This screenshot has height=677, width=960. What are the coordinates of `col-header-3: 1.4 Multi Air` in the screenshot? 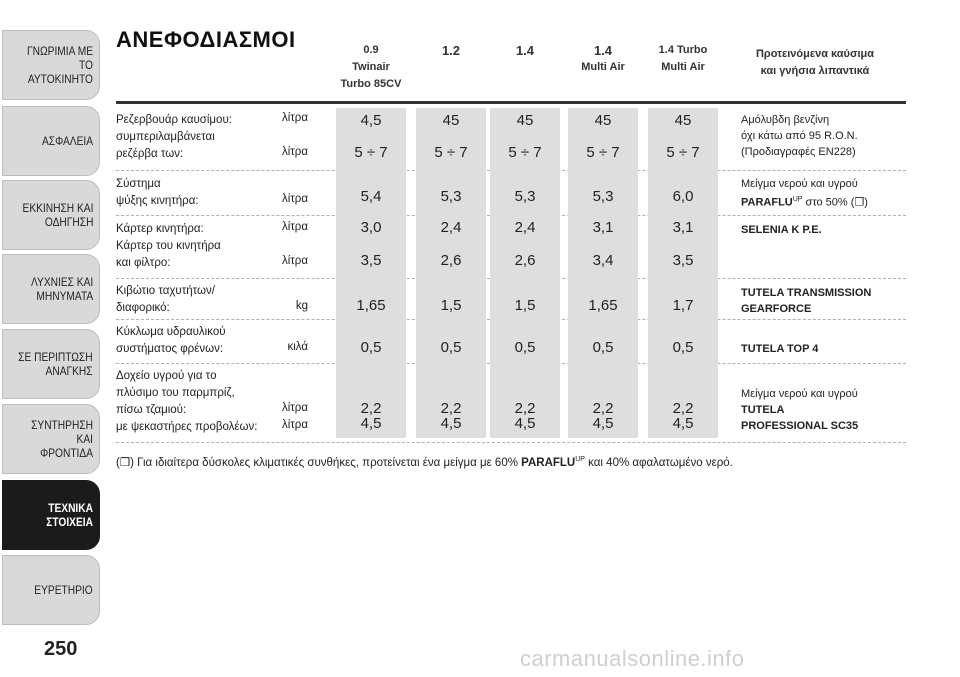 It's located at (603, 59).